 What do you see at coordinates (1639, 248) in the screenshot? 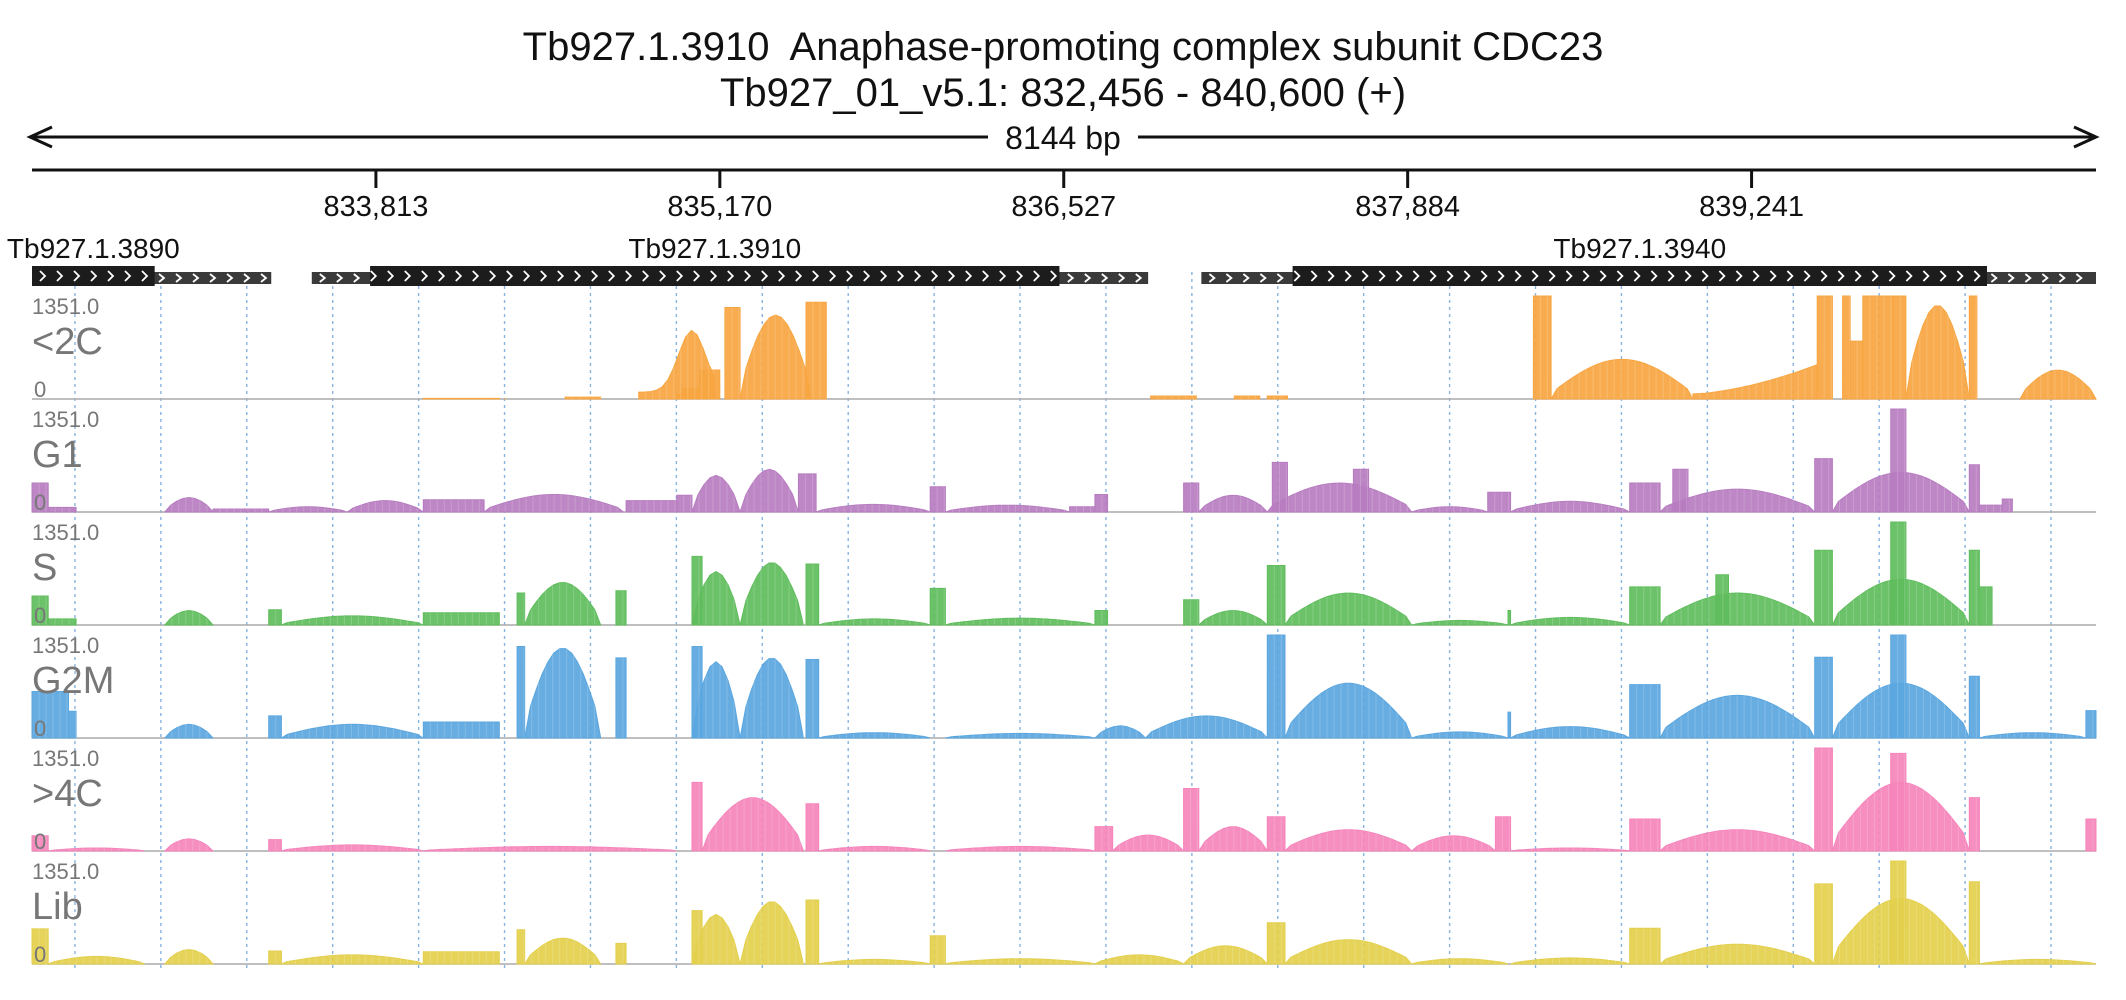
I see `gene-label: Tb927.1.3940` at bounding box center [1639, 248].